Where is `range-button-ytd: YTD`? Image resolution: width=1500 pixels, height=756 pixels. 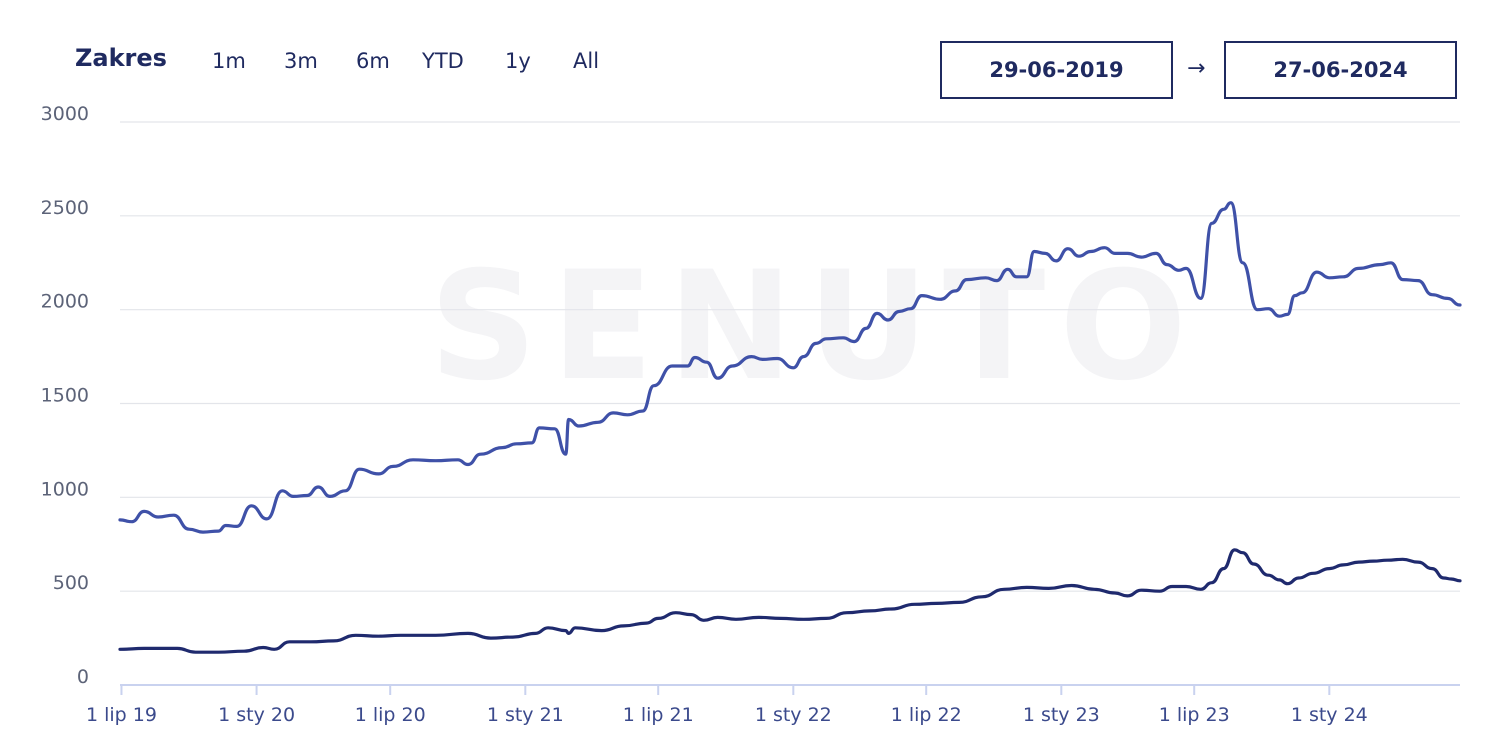
range-button-ytd: YTD is located at coordinates (443, 61).